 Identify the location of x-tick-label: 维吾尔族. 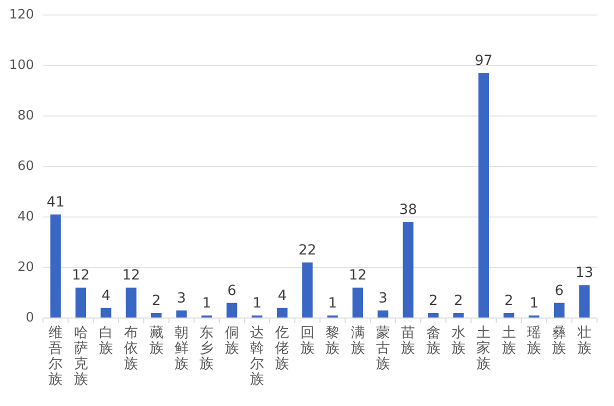
(55, 356).